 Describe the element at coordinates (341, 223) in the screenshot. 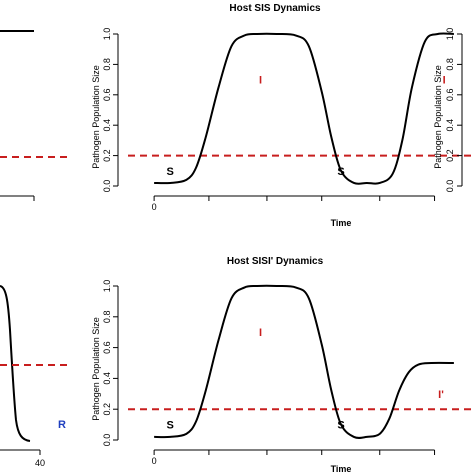

I see `x-axis-title-sis: Time` at that location.